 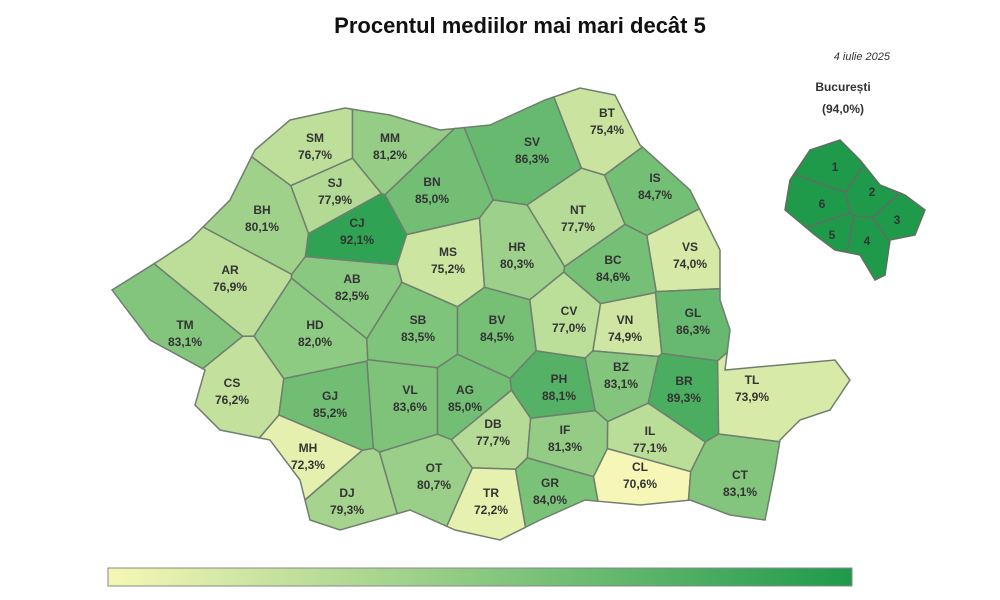 I want to click on county-code: AG, so click(x=465, y=390).